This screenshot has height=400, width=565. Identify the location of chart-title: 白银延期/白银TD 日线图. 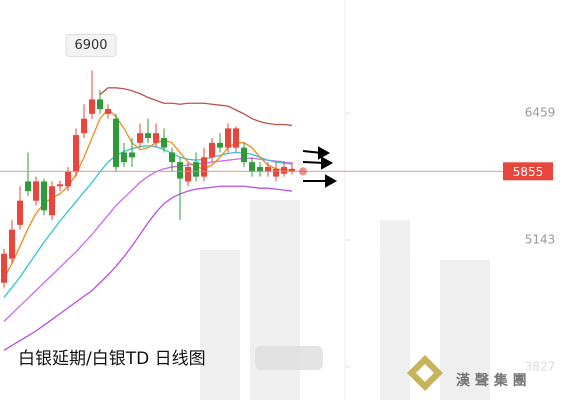
(112, 359).